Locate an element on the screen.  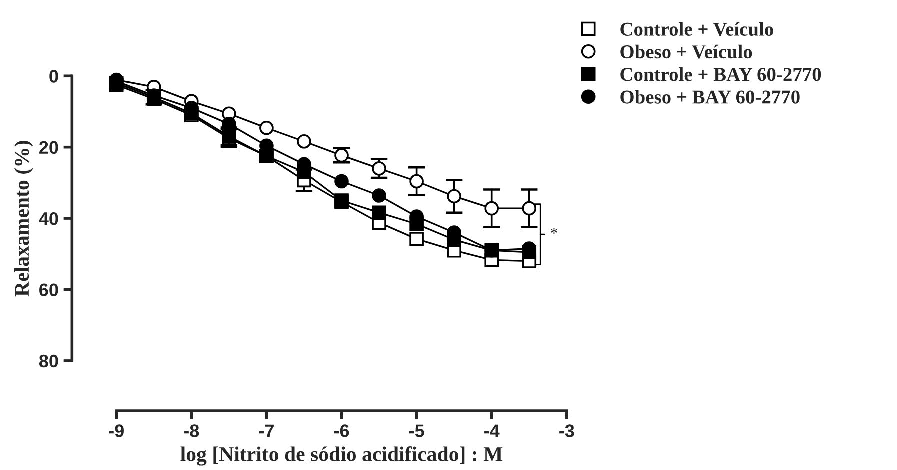
legend-label: Obeso + Veículo is located at coordinates (686, 51).